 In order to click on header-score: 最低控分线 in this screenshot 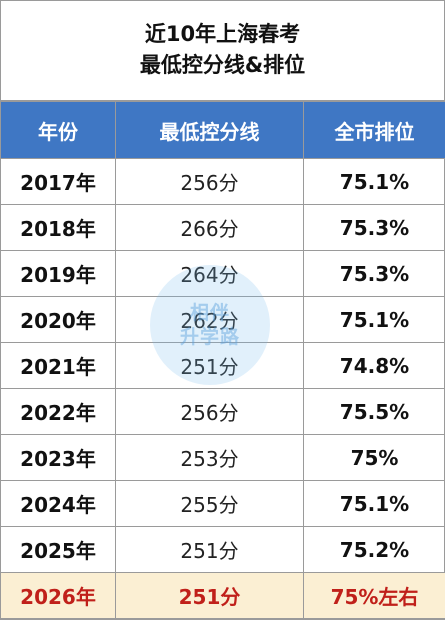, I will do `click(209, 130)`.